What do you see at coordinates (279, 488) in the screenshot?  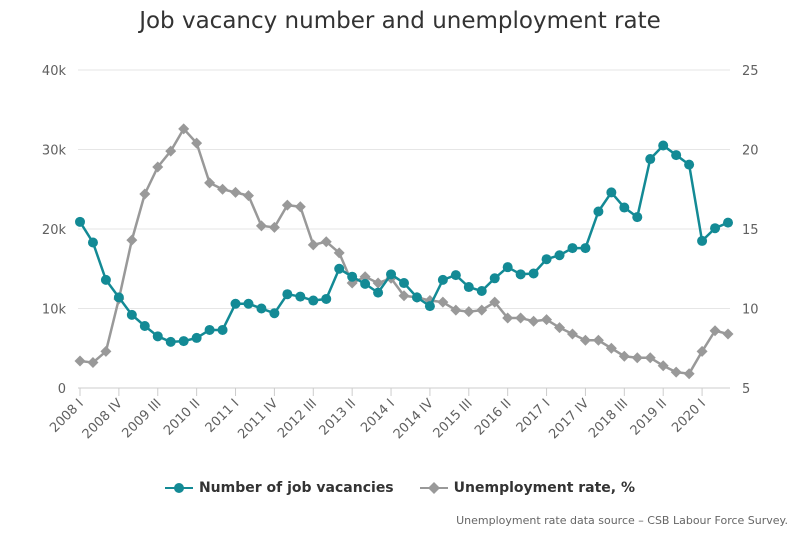 I see `legend-item-vacancies: Number of job vacancies` at bounding box center [279, 488].